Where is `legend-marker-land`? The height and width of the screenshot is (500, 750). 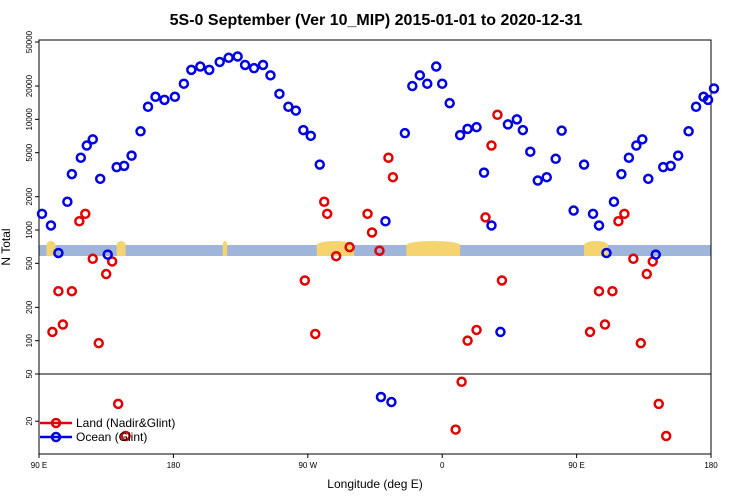
legend-marker-land is located at coordinates (56, 423).